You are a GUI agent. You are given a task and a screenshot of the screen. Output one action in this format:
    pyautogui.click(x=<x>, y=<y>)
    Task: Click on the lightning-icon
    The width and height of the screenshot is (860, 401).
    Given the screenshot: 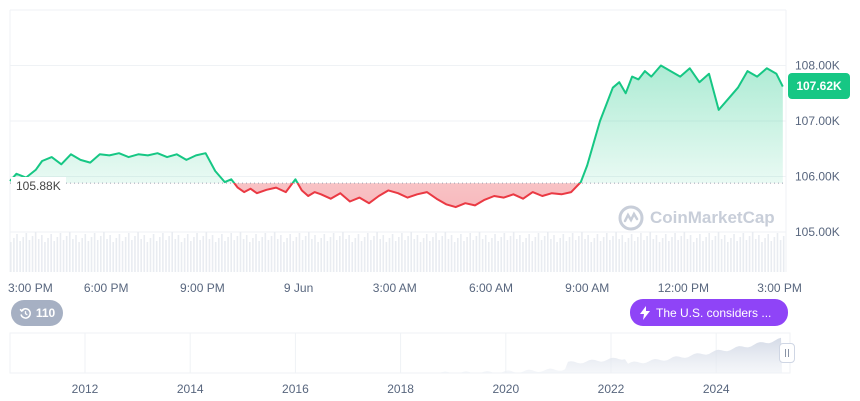 What is the action you would take?
    pyautogui.click(x=645, y=312)
    